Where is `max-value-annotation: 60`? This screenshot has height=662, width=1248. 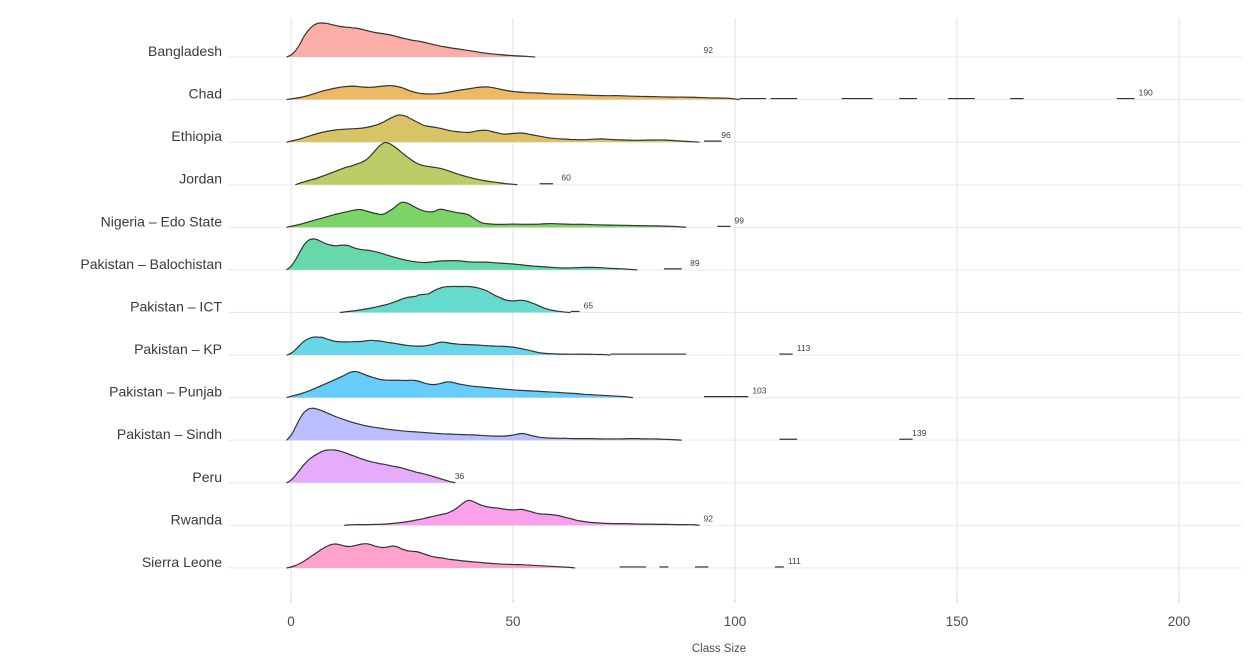
max-value-annotation: 60 is located at coordinates (566, 178).